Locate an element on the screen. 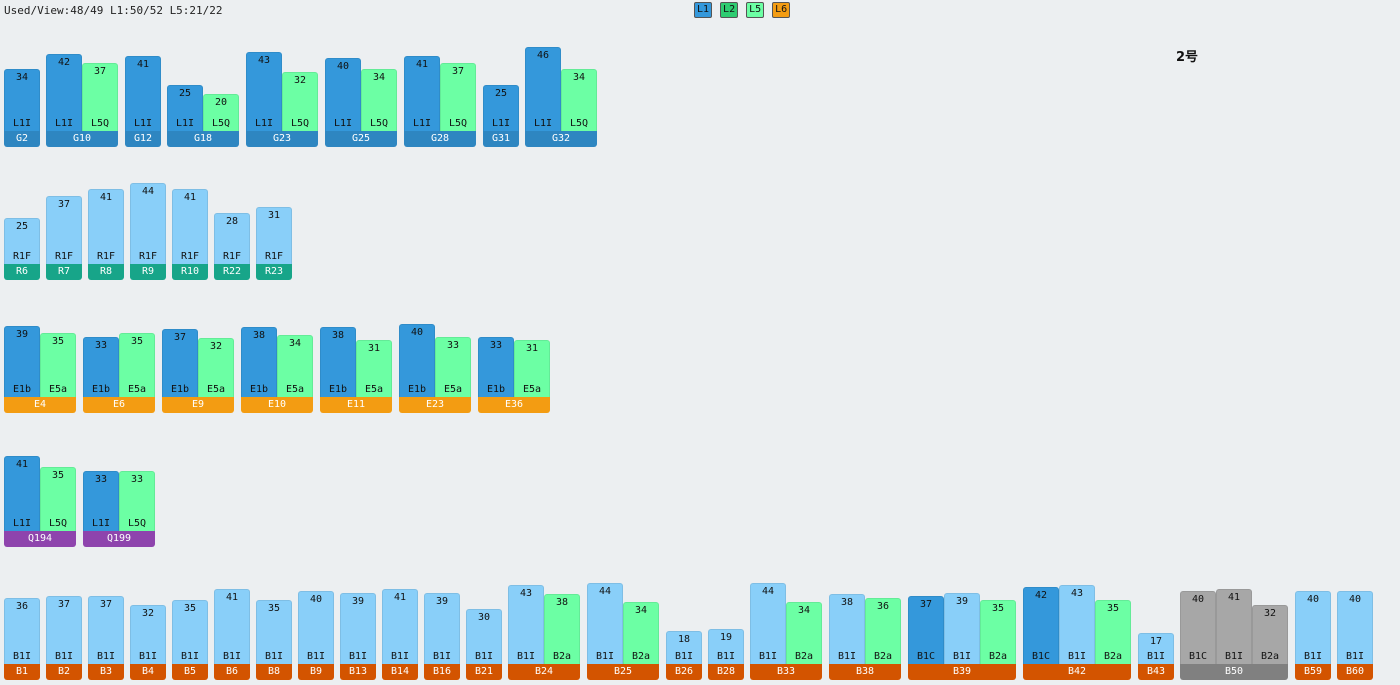 This screenshot has width=1400, height=685. bar-b2a: 38 B2a is located at coordinates (562, 629).